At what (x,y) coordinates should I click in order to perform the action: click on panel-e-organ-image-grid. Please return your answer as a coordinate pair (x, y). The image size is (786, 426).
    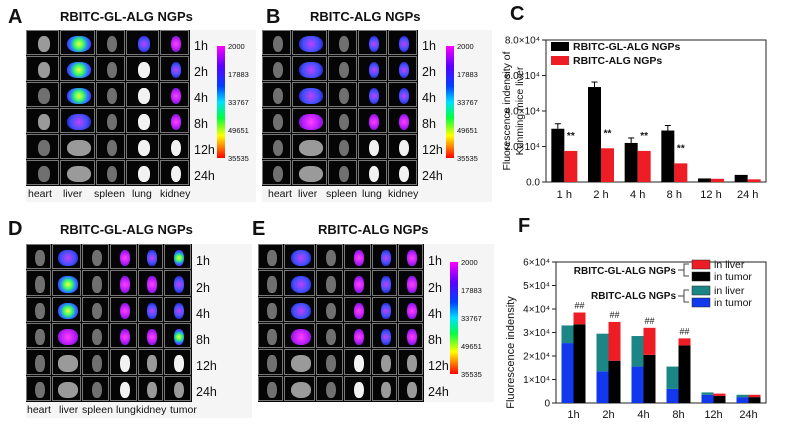
    Looking at the image, I should click on (341, 323).